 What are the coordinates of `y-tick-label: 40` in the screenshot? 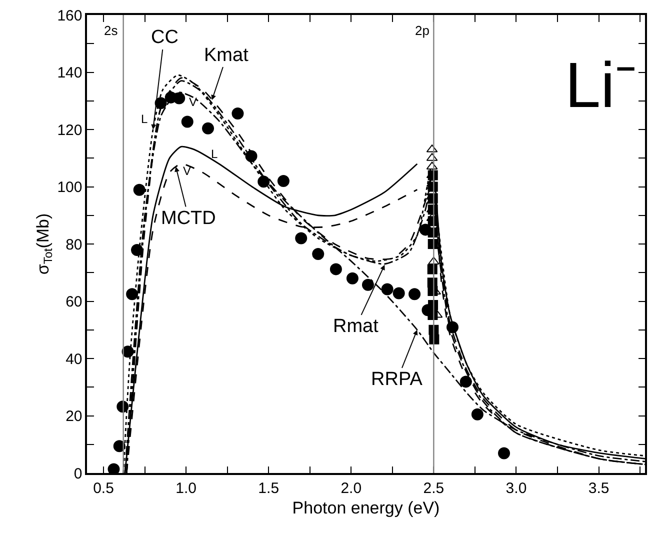 It's located at (74, 359).